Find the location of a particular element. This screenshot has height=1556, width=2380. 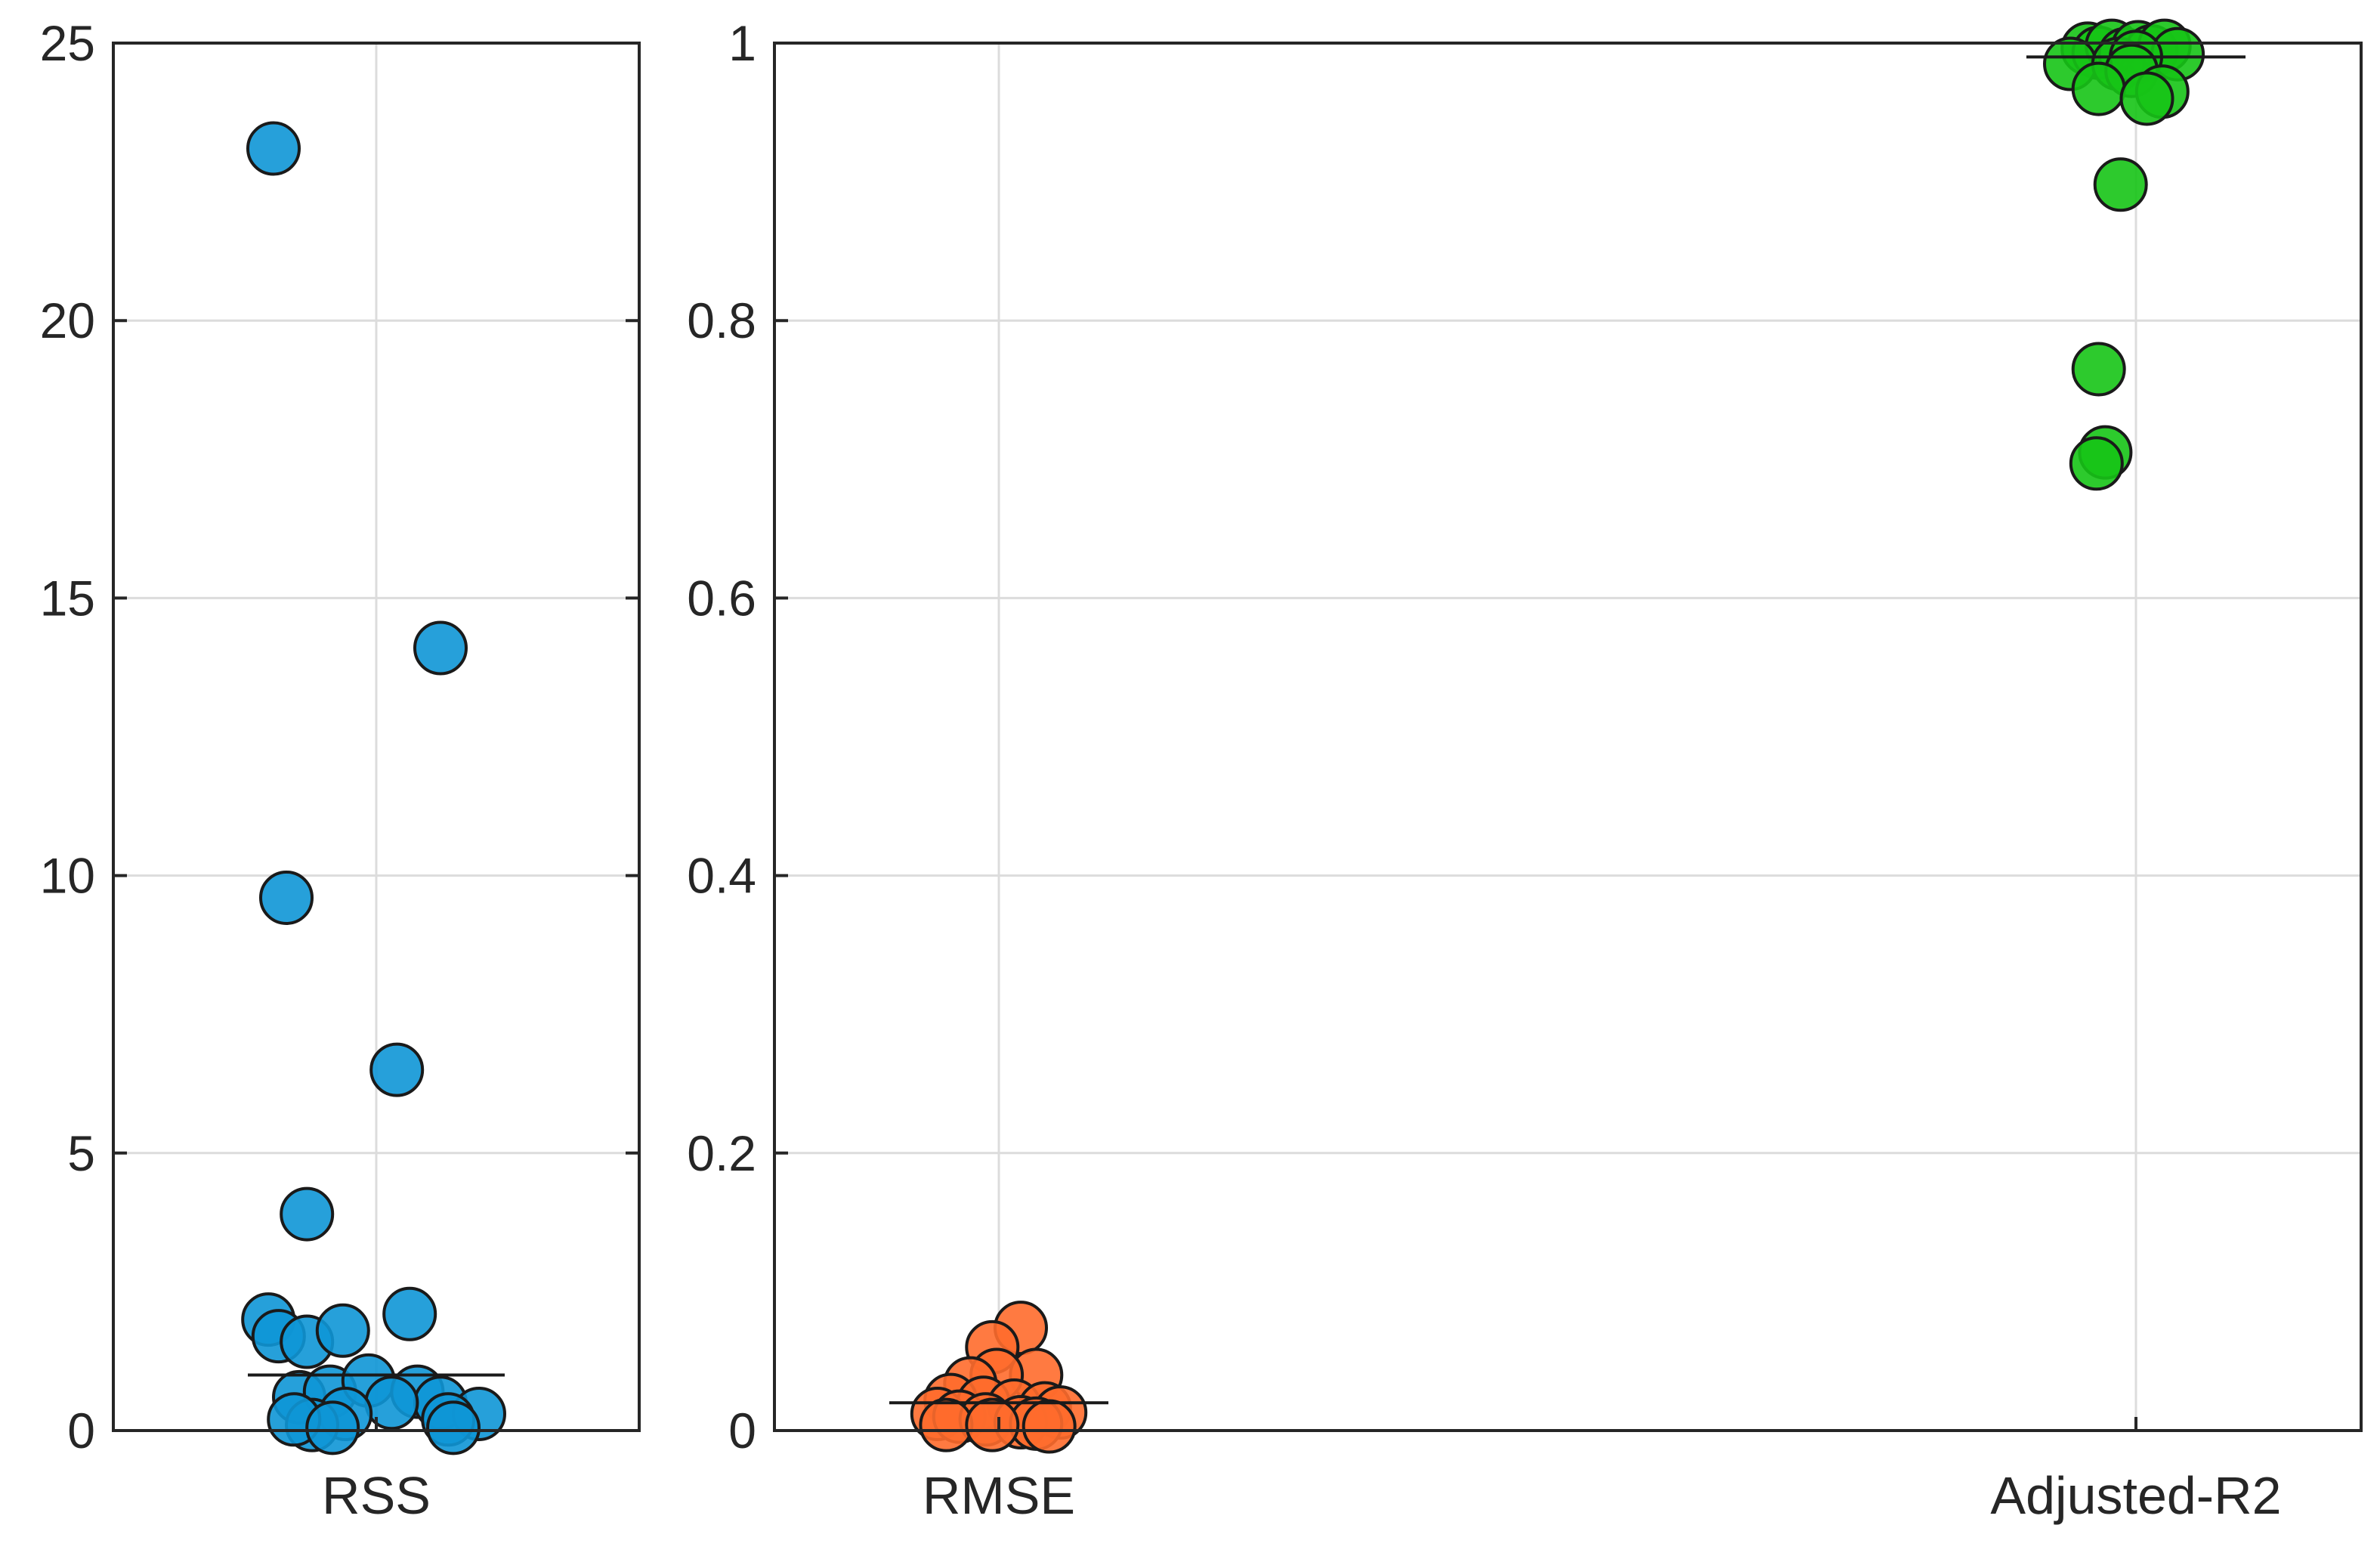

y-tick-label: 5 is located at coordinates (81, 1153).